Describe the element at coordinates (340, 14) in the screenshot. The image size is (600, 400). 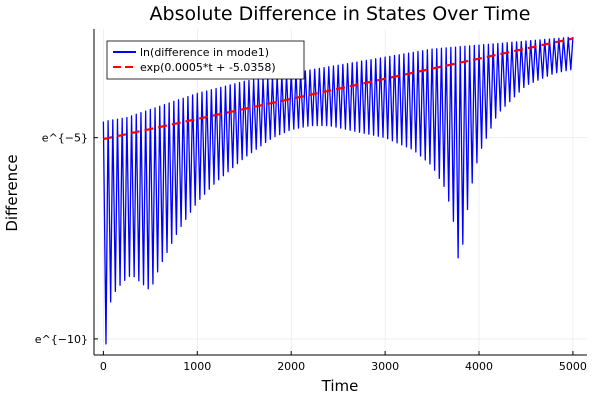
I see `chart-title: Absolute Difference in States Over Time` at that location.